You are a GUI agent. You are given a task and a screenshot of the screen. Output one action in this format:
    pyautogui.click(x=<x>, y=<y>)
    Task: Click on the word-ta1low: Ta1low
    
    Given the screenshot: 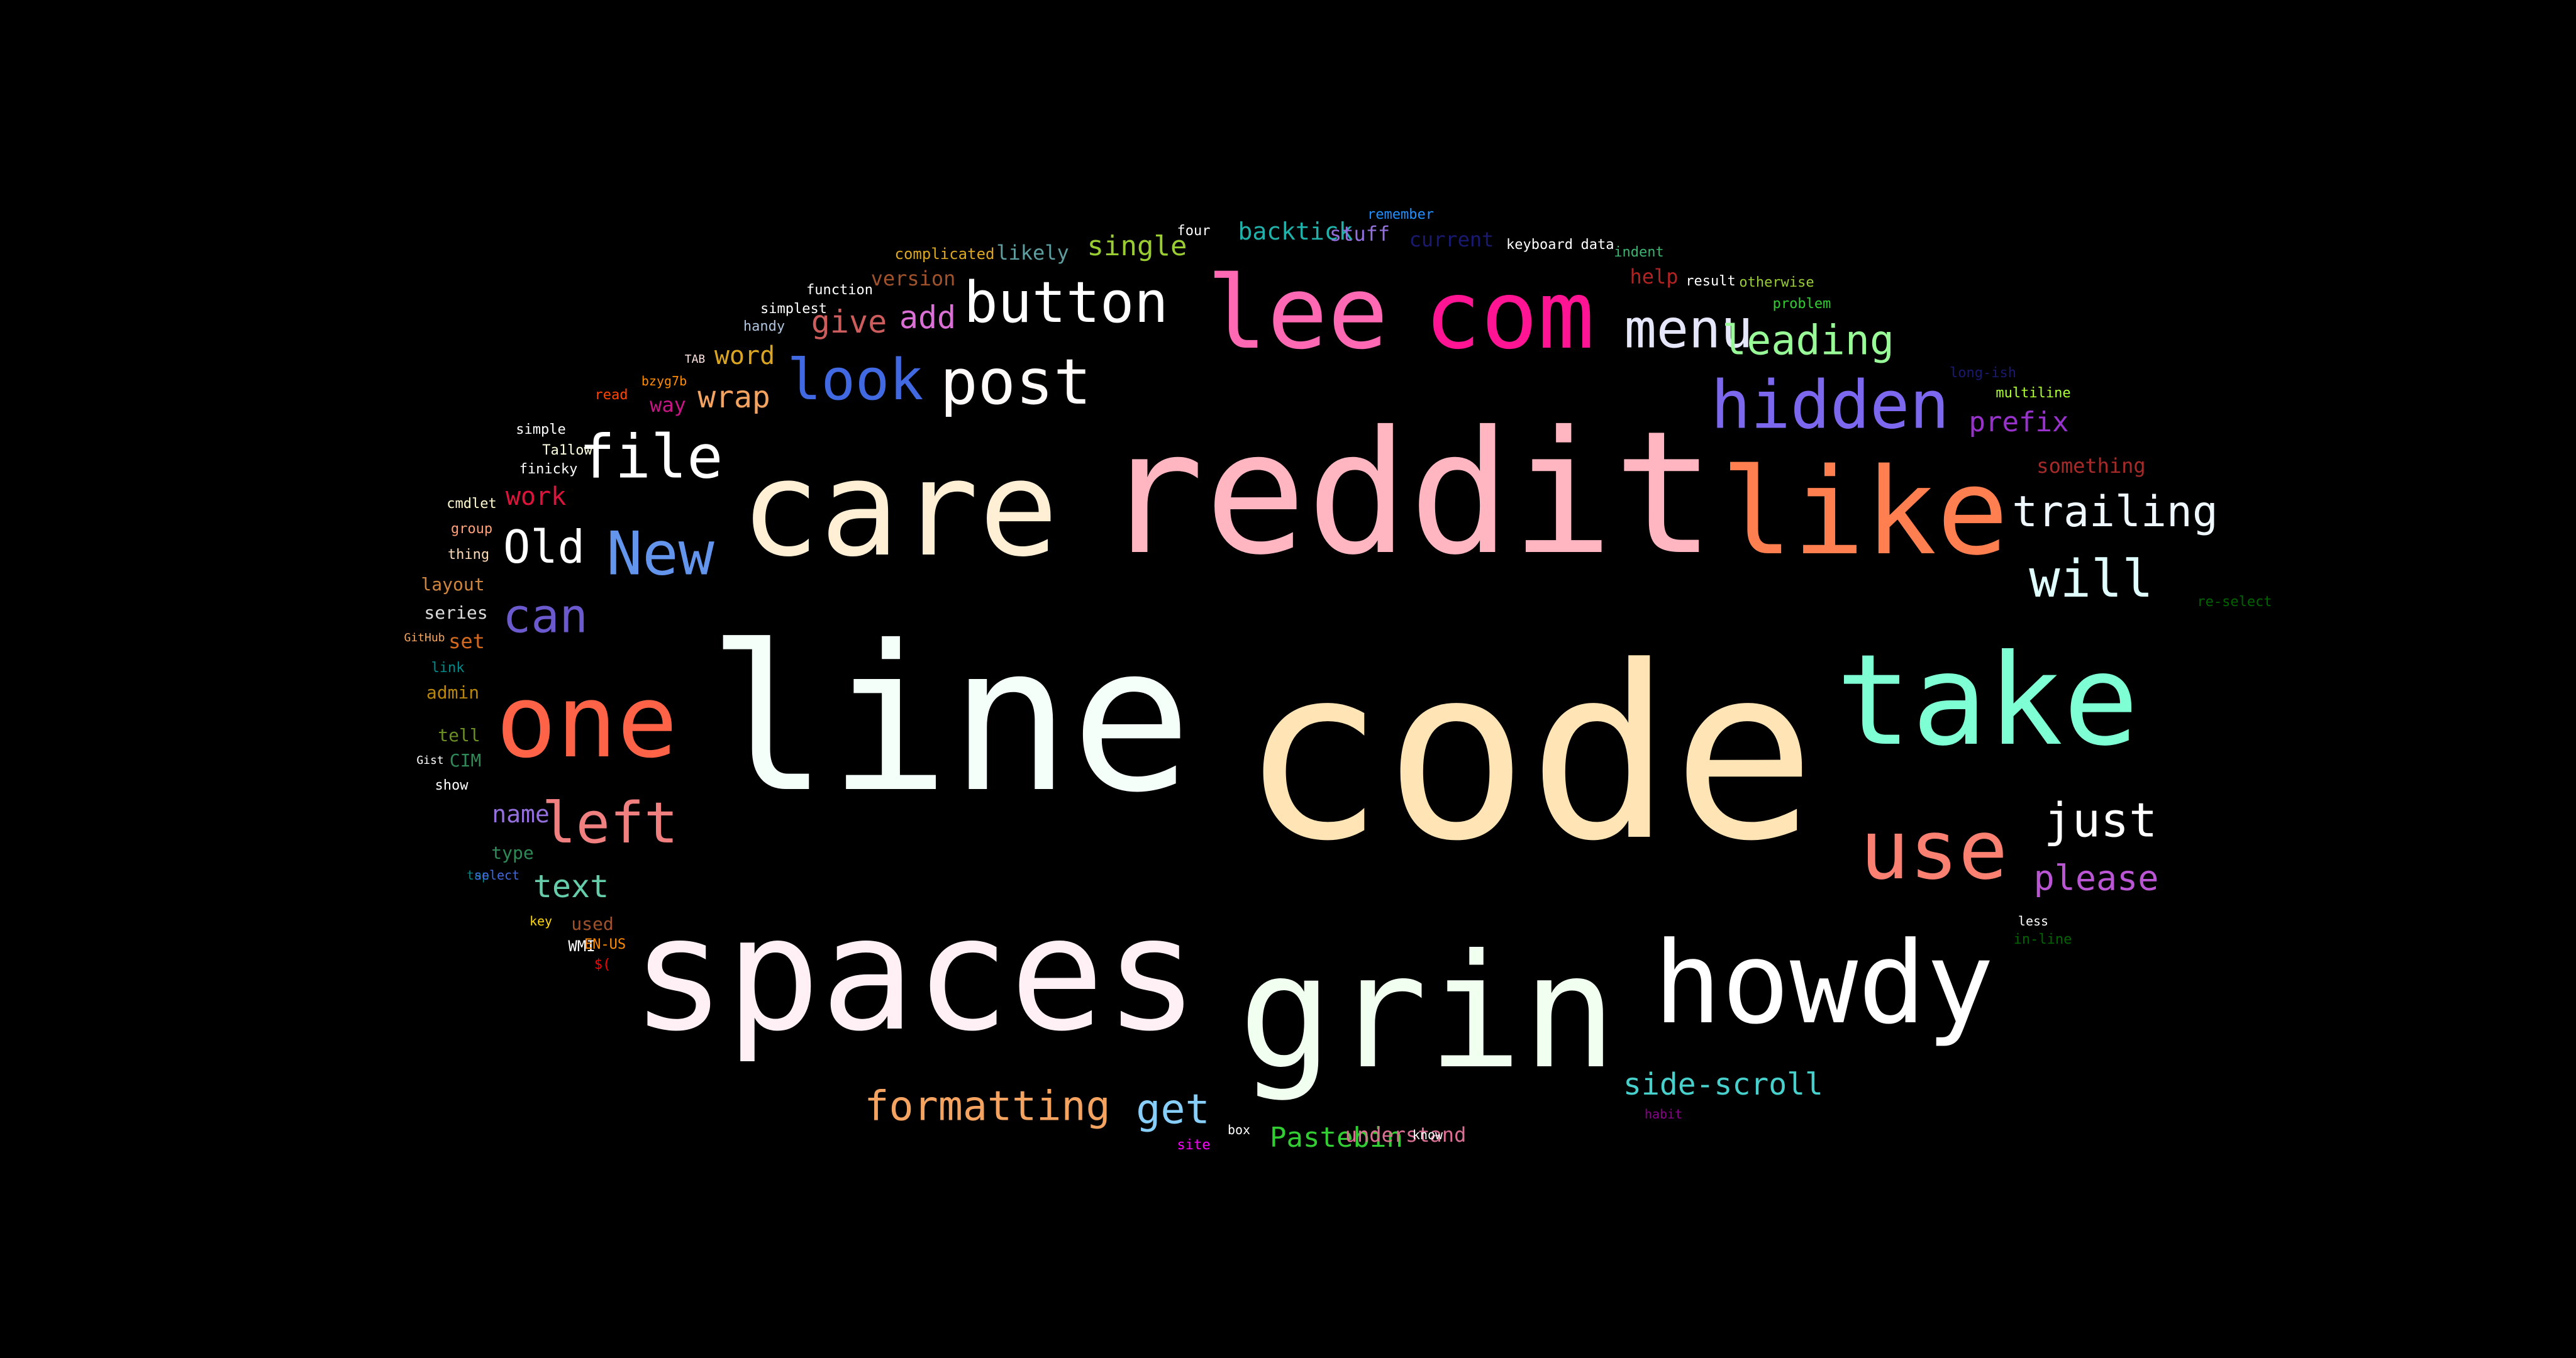 What is the action you would take?
    pyautogui.click(x=567, y=450)
    